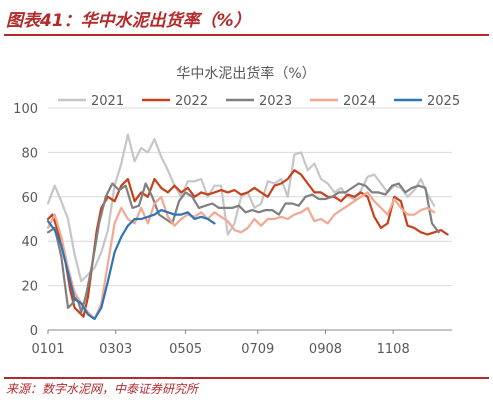 Image resolution: width=493 pixels, height=400 pixels. What do you see at coordinates (29, 198) in the screenshot?
I see `y-tick-label: 60` at bounding box center [29, 198].